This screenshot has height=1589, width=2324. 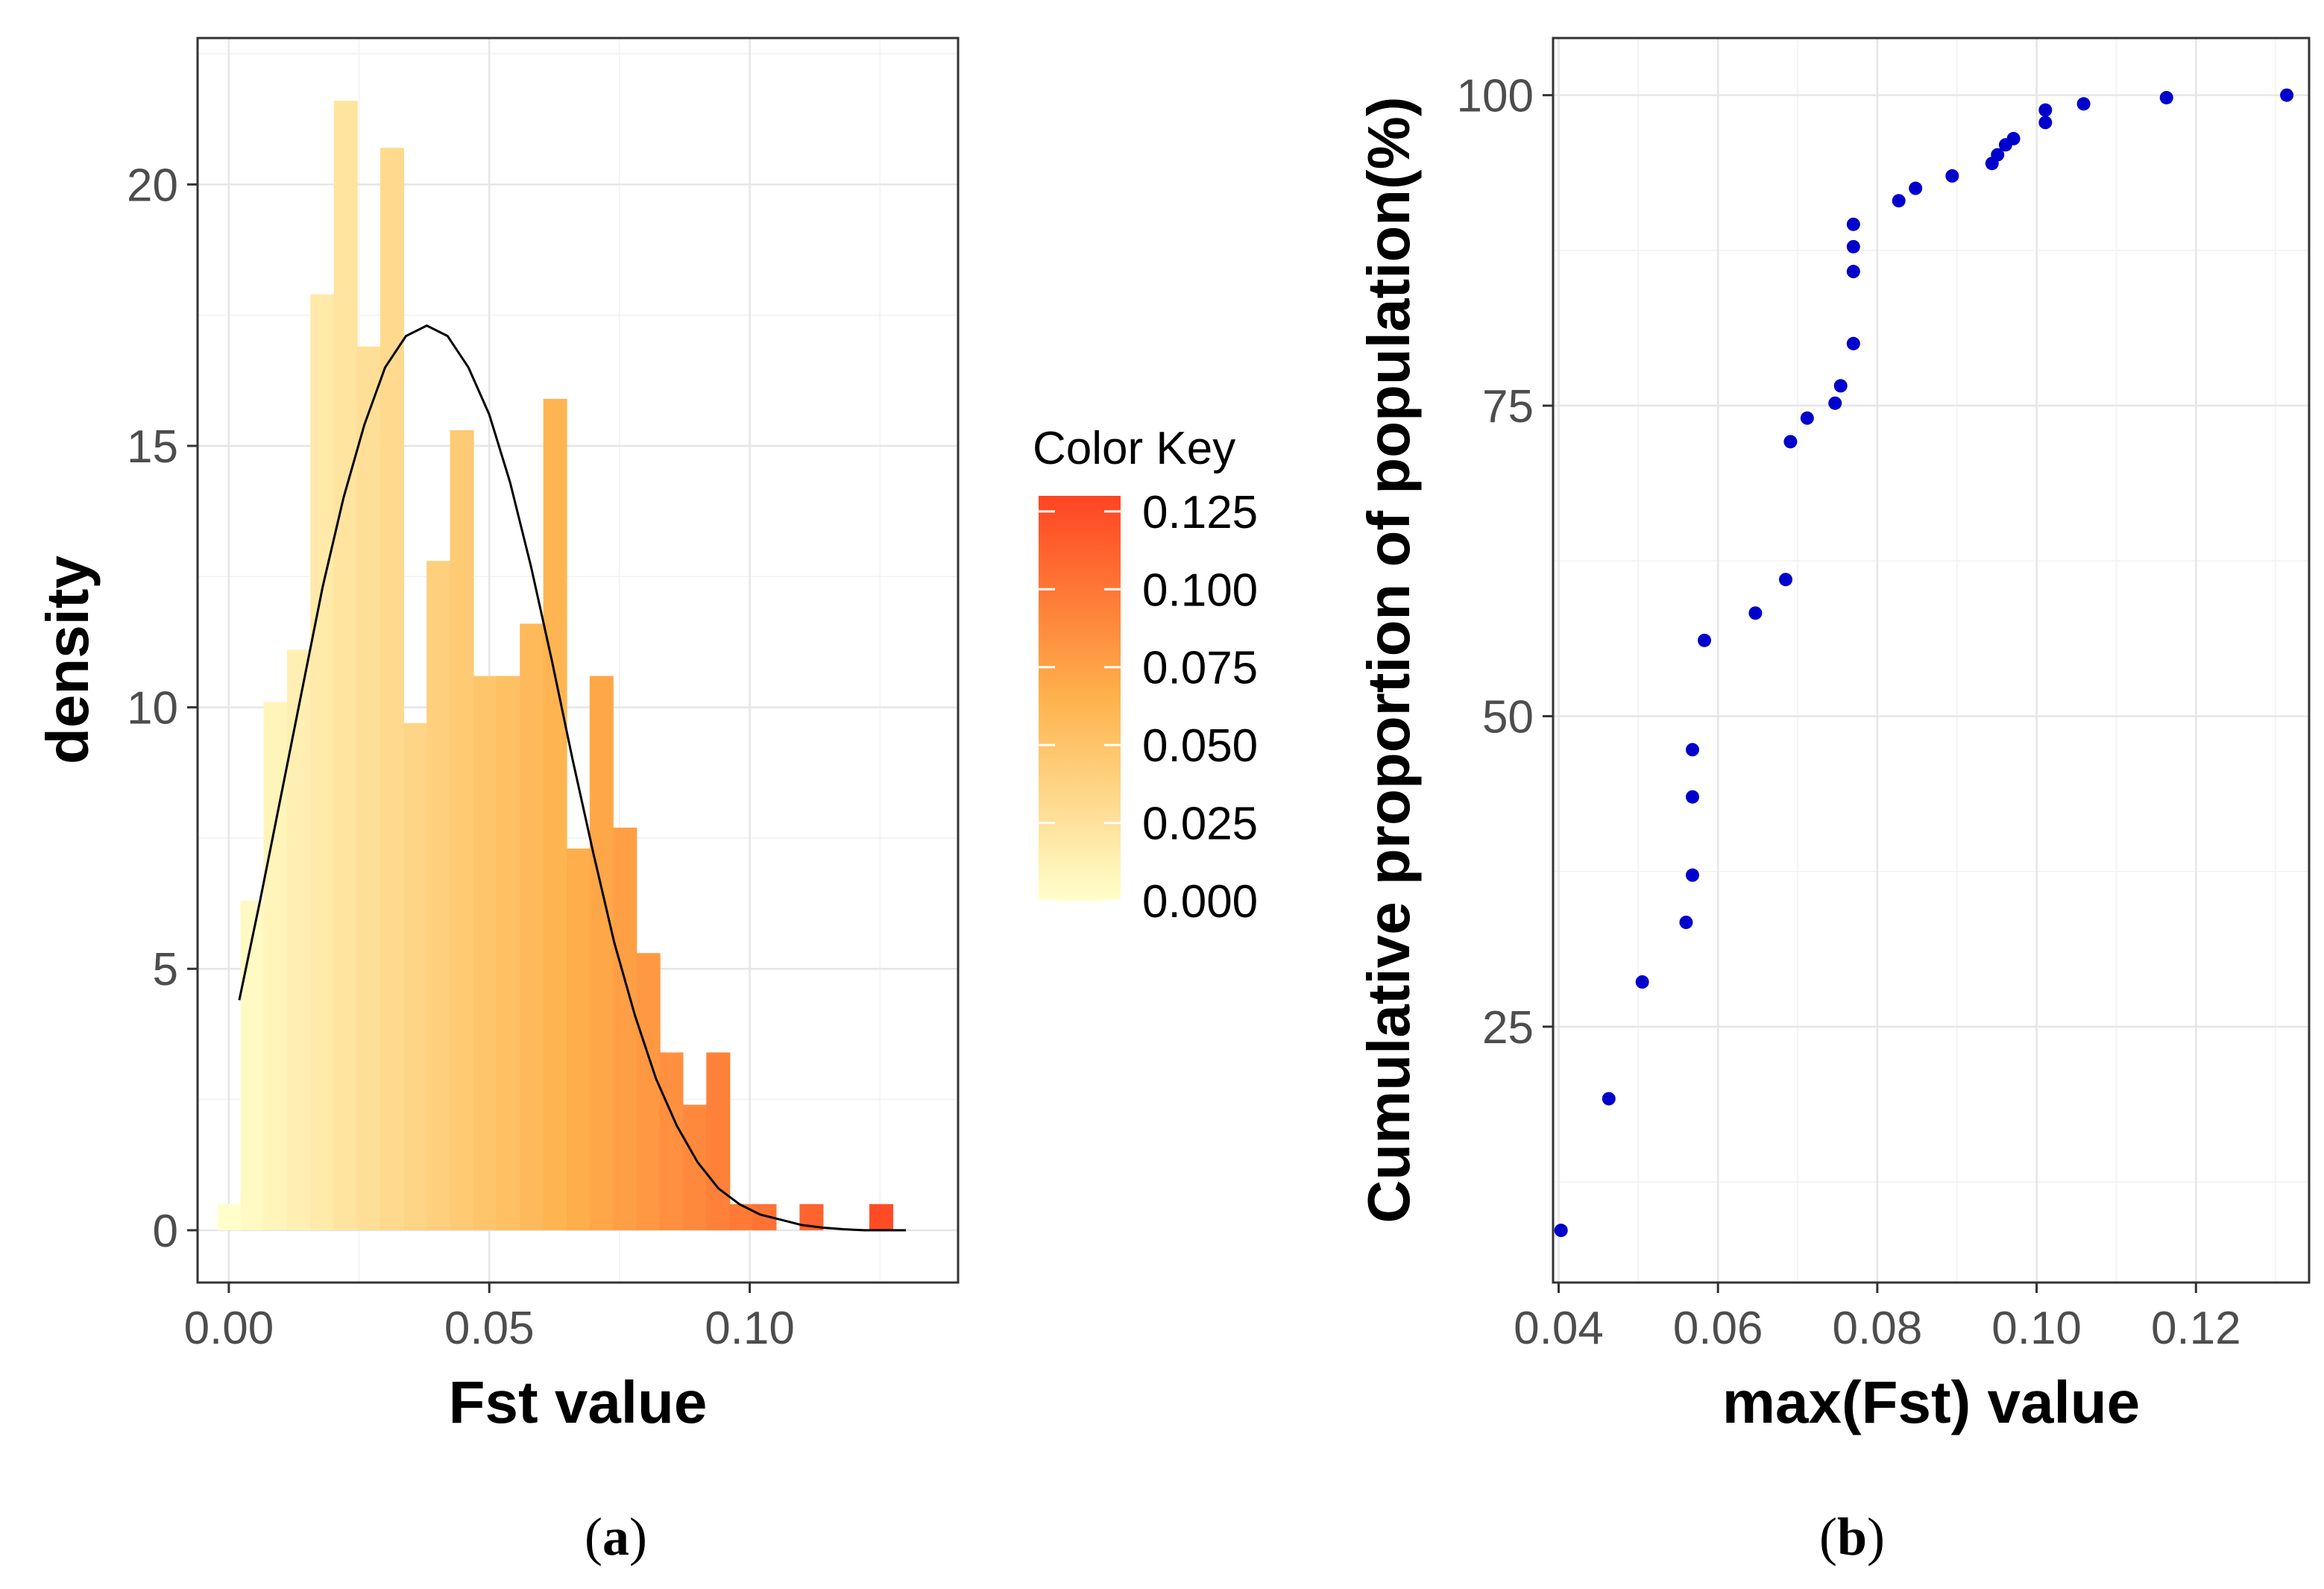 I want to click on panel-b-caption-letter: b, so click(x=1852, y=1537).